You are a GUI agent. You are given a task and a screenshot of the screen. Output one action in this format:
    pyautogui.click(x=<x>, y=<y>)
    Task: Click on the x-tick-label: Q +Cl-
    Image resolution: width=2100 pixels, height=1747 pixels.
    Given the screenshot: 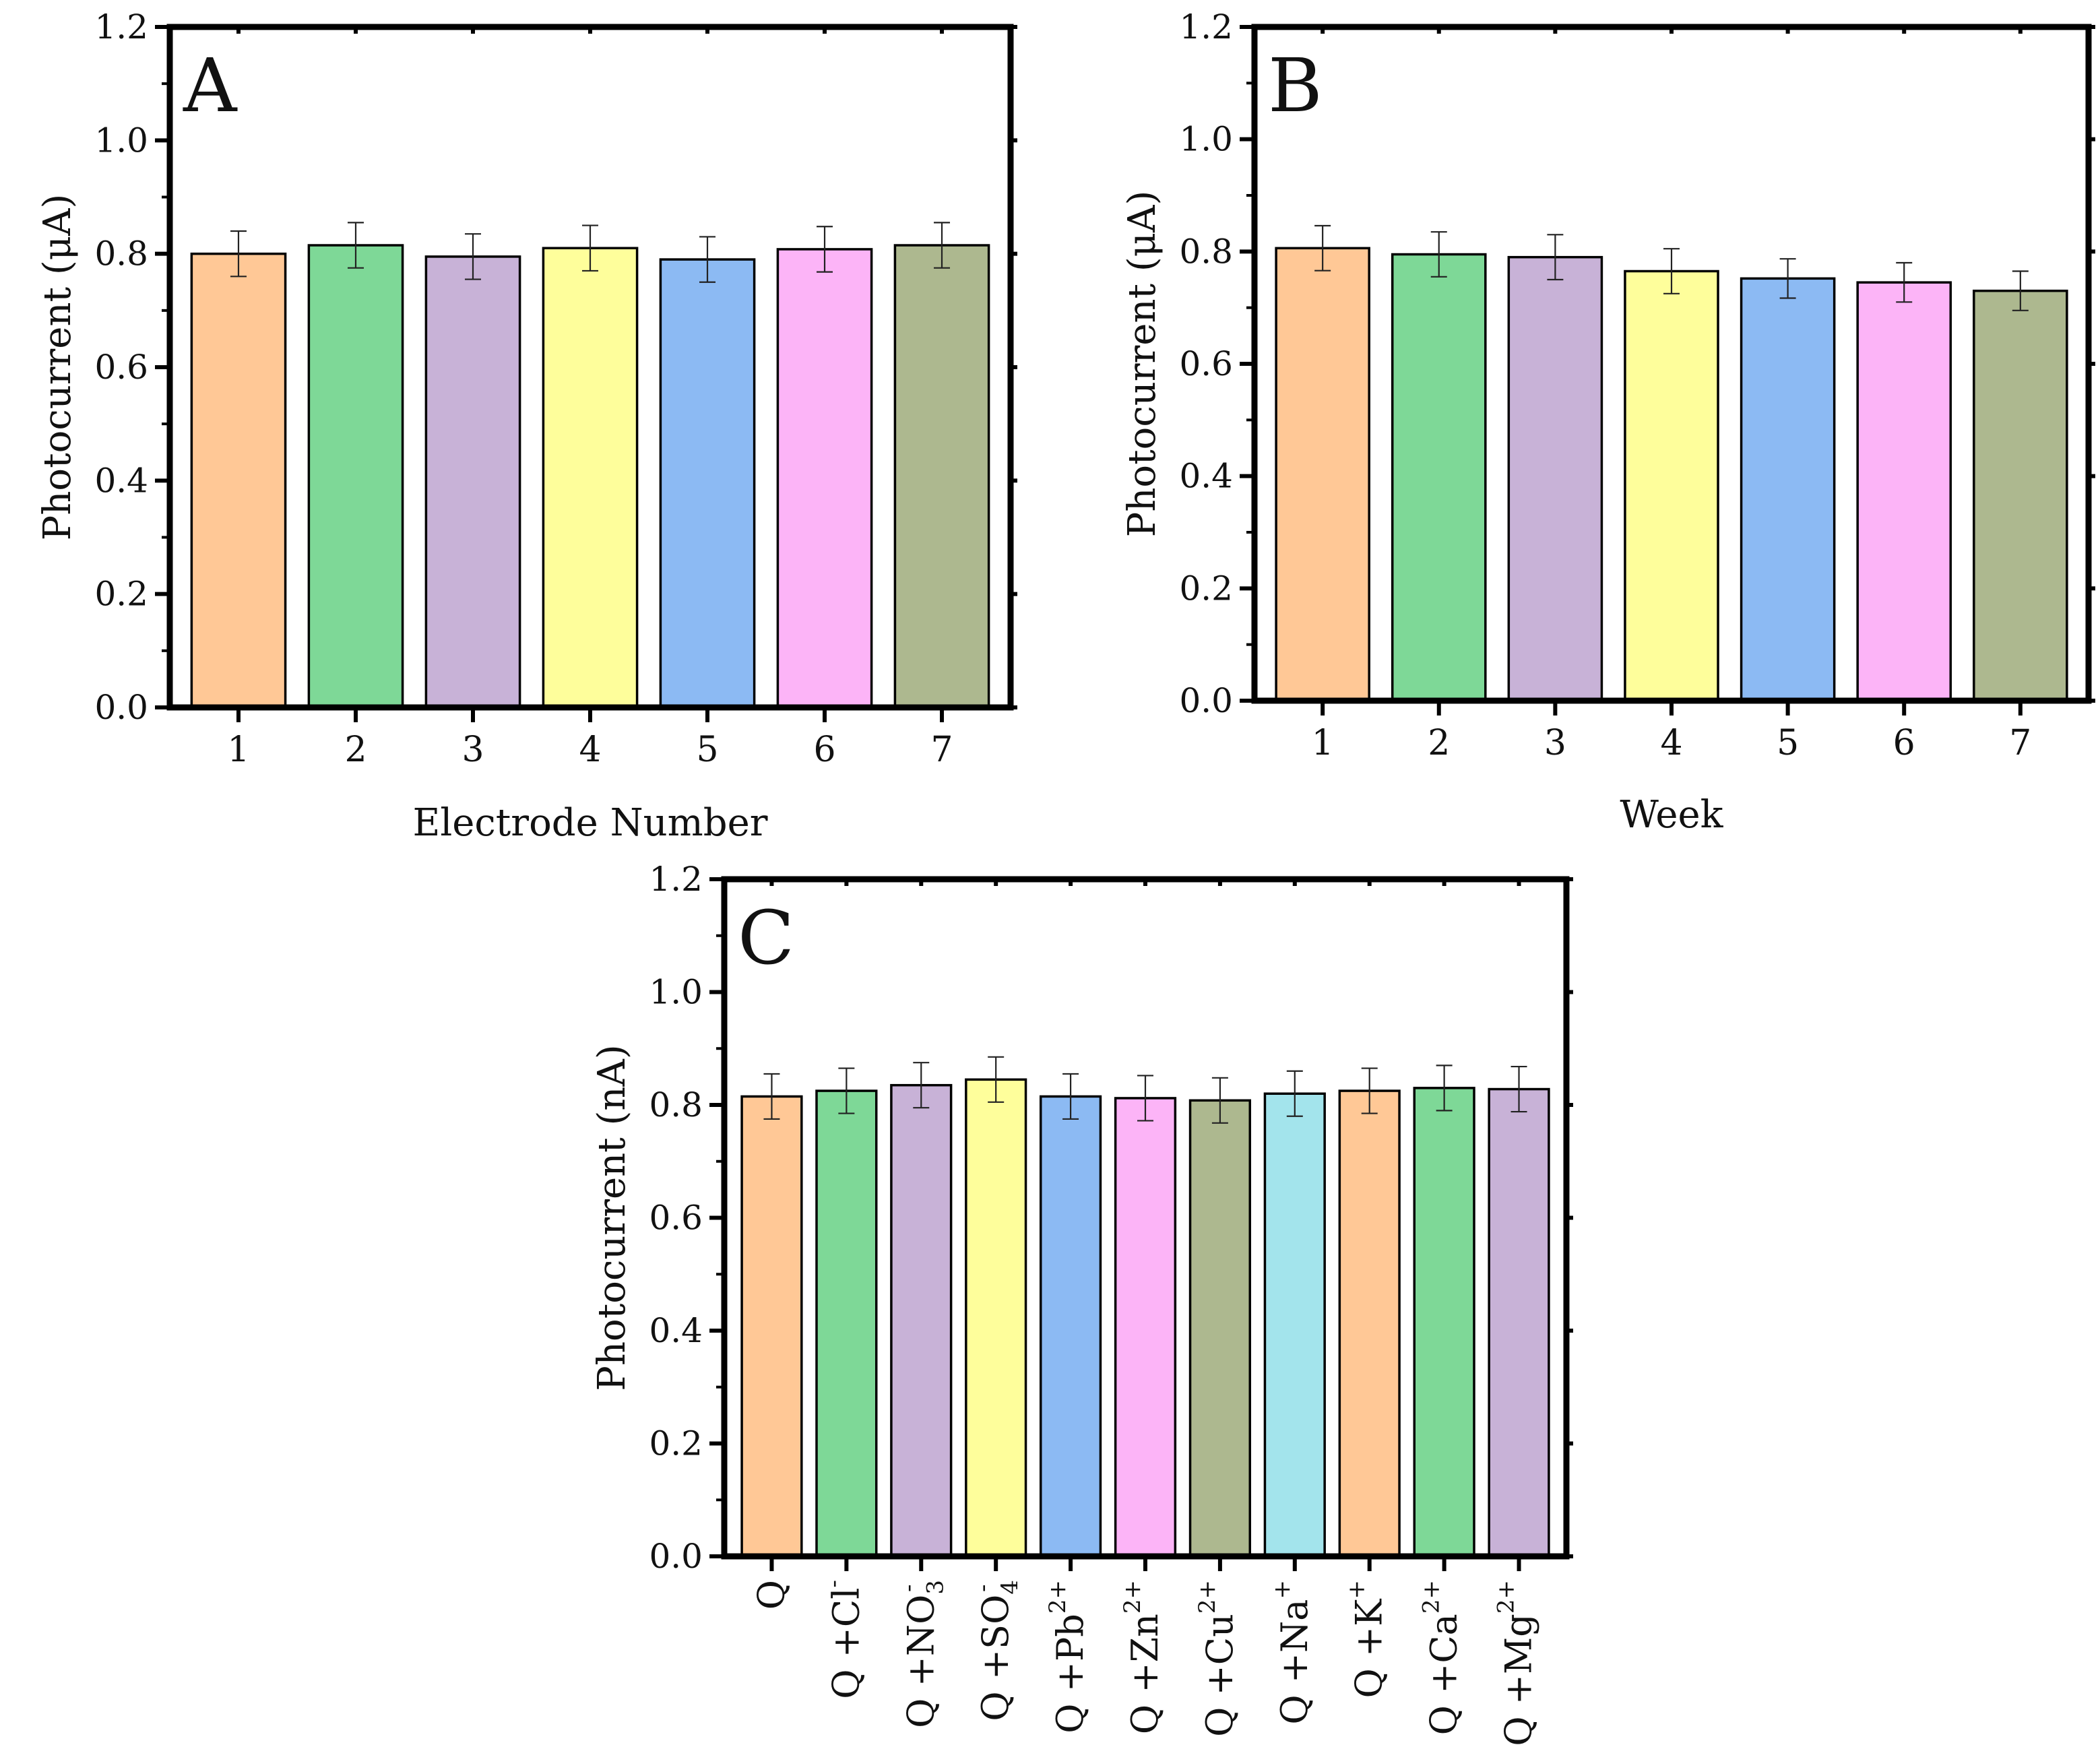 What is the action you would take?
    pyautogui.click(x=843, y=1639)
    